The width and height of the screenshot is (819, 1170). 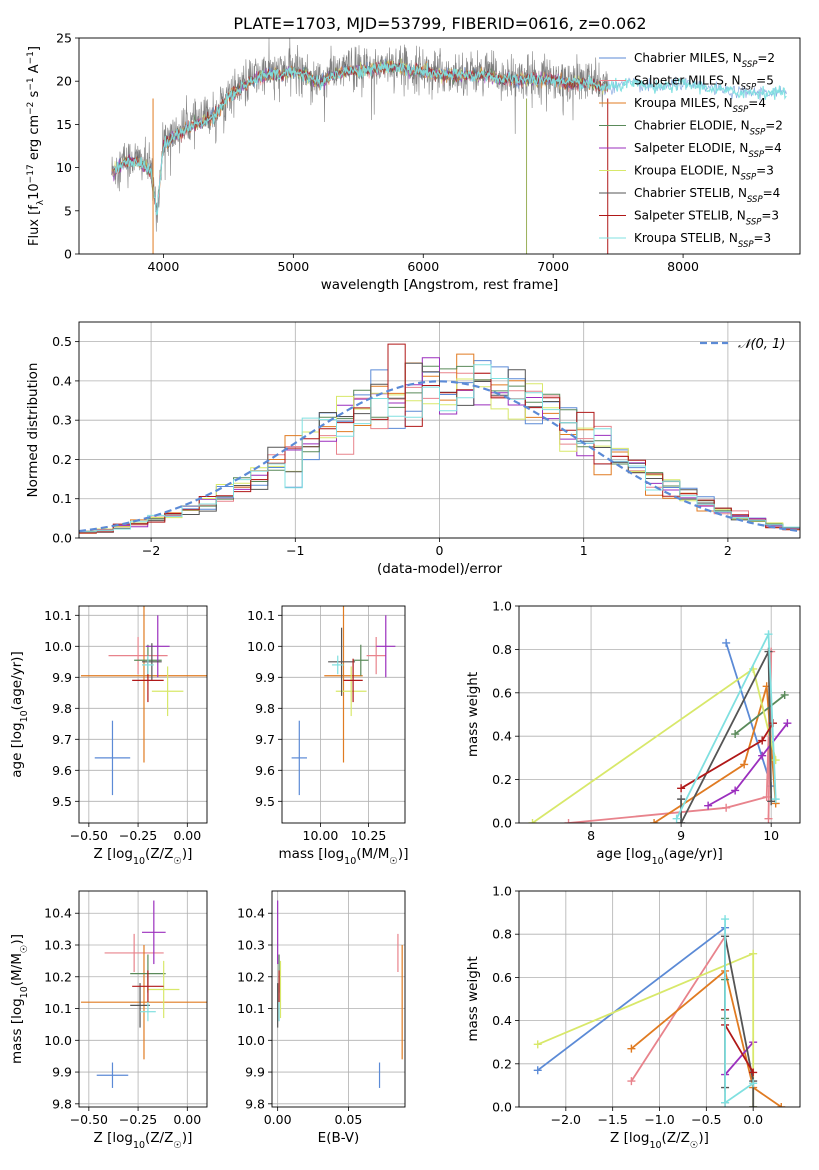 I want to click on y-tick-label: 9.8, so click(x=62, y=1103).